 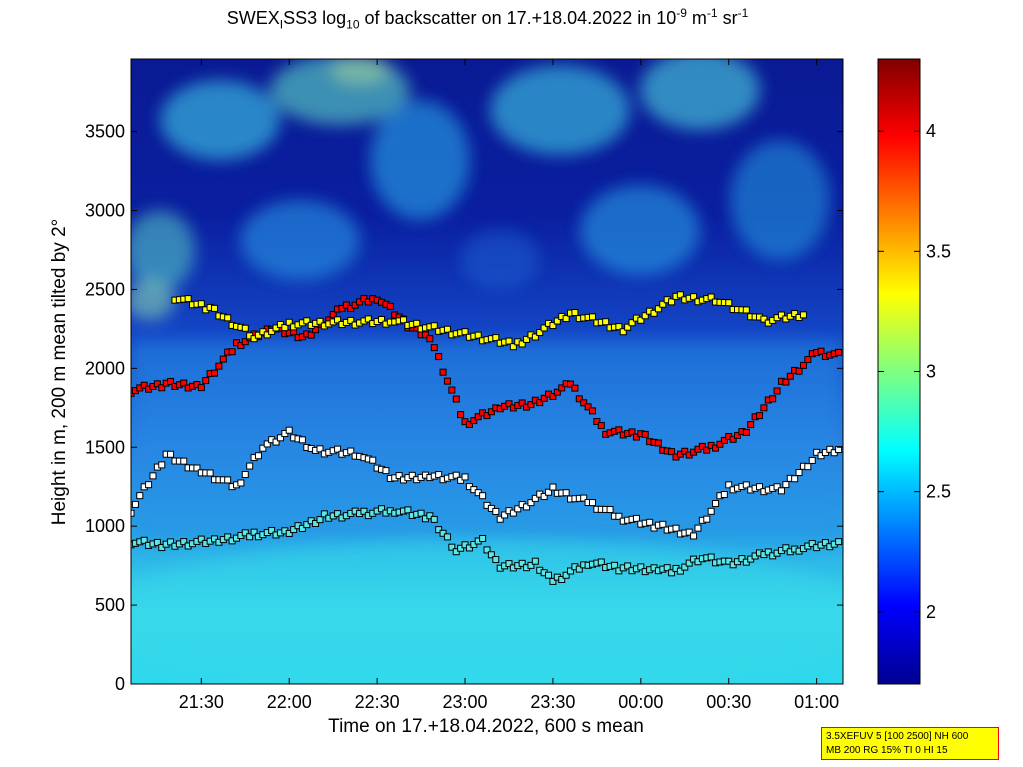 I want to click on x-tick-label: 22:00, so click(x=289, y=702).